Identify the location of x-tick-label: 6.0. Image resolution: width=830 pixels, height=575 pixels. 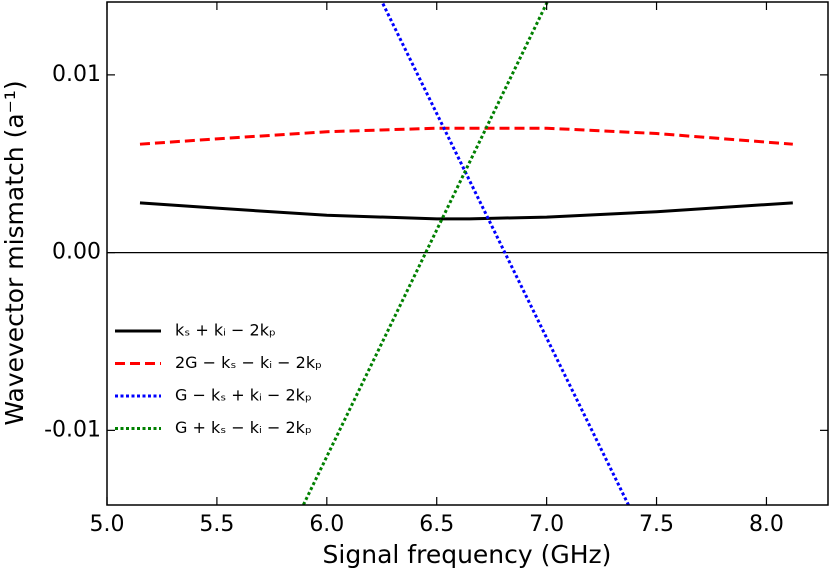
(326, 524).